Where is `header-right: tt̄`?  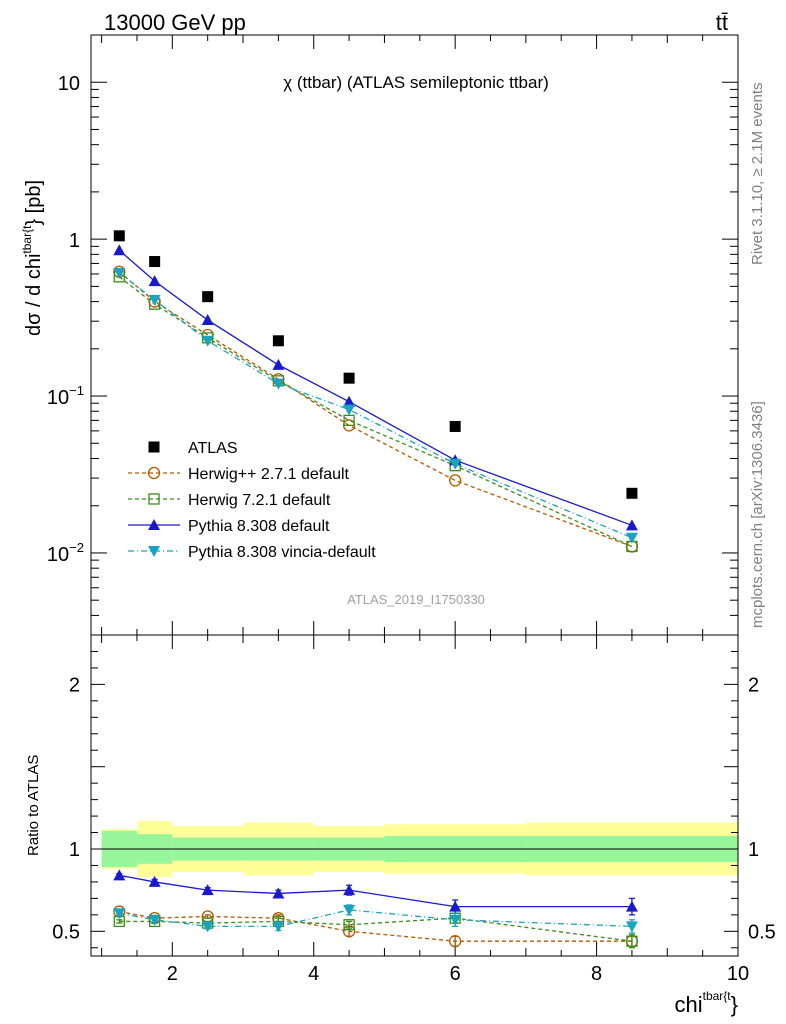 header-right: tt̄ is located at coordinates (722, 22).